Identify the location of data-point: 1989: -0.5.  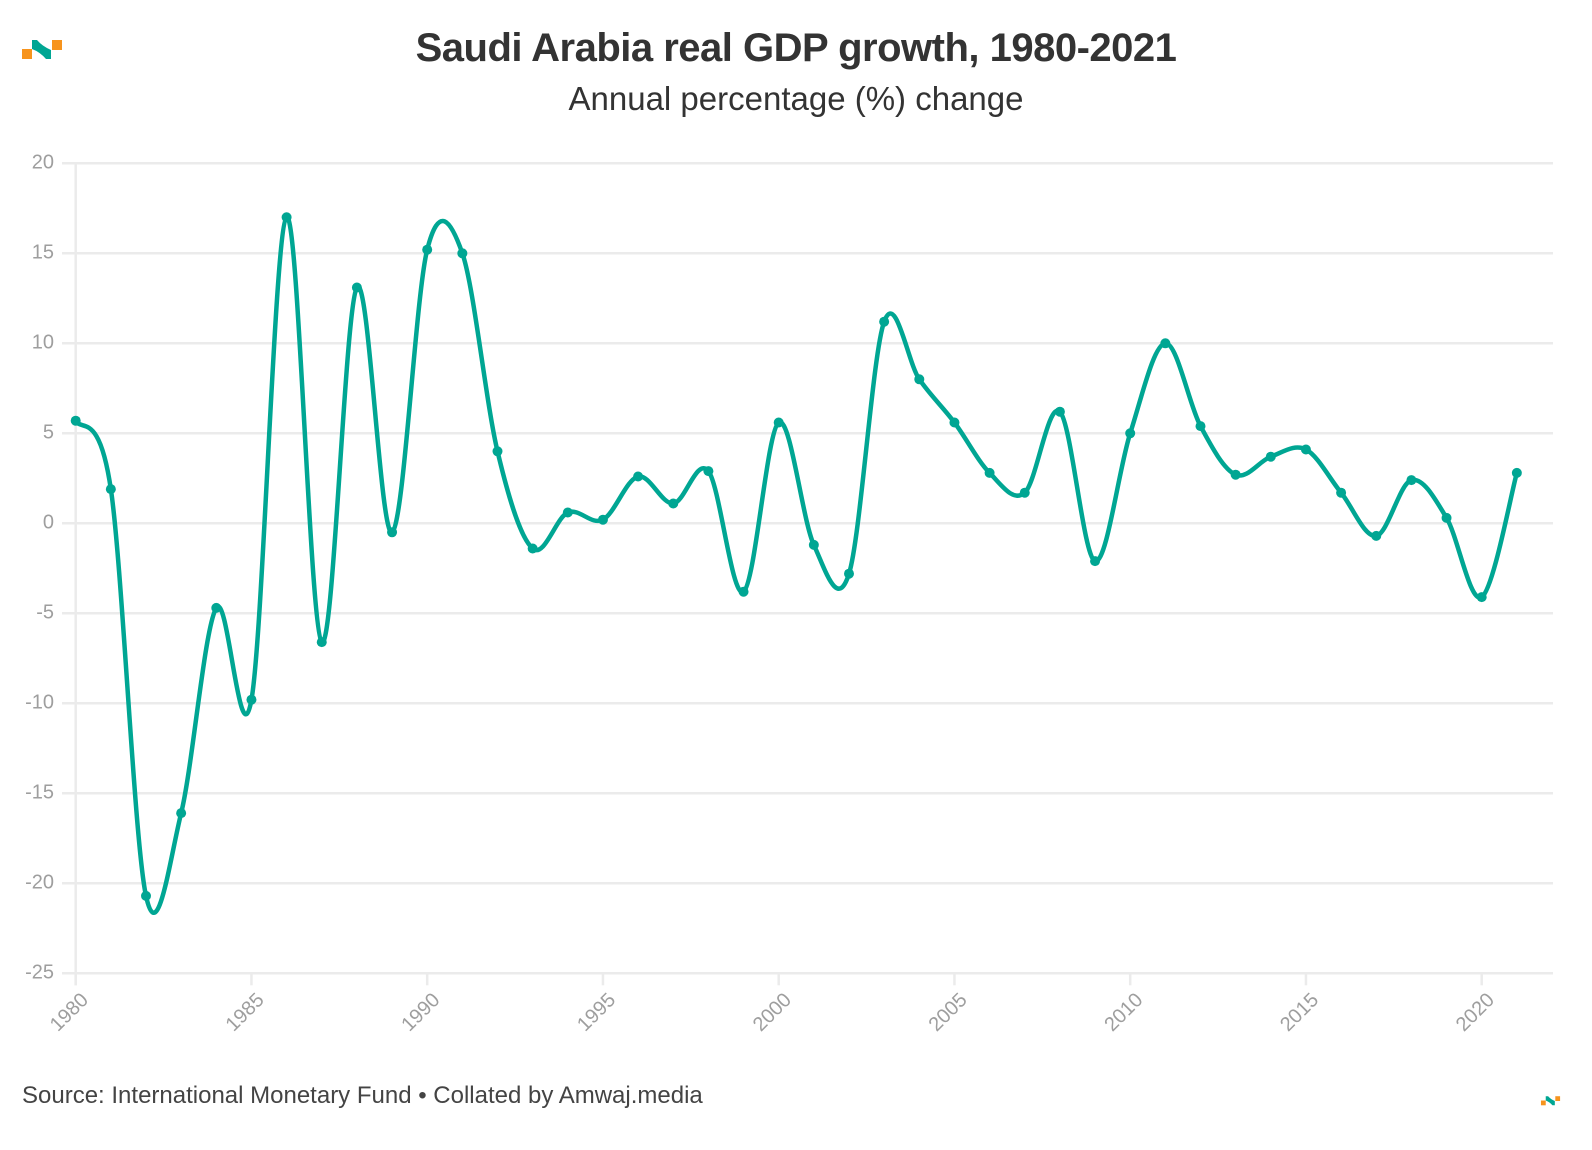
(392, 532).